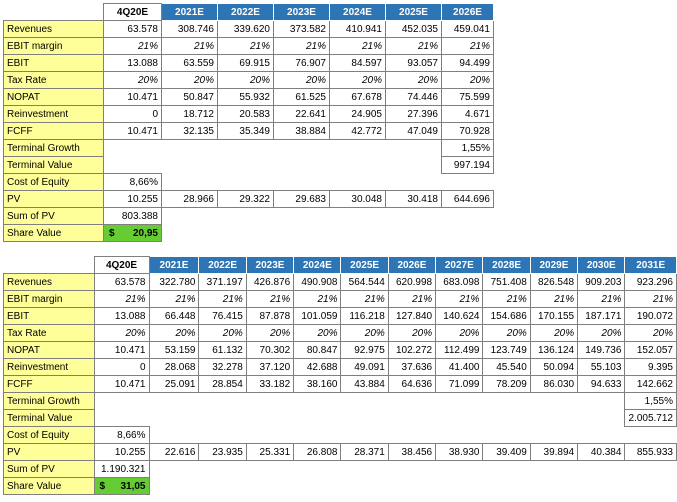  Describe the element at coordinates (317, 350) in the screenshot. I see `value-cell: 80.847` at that location.